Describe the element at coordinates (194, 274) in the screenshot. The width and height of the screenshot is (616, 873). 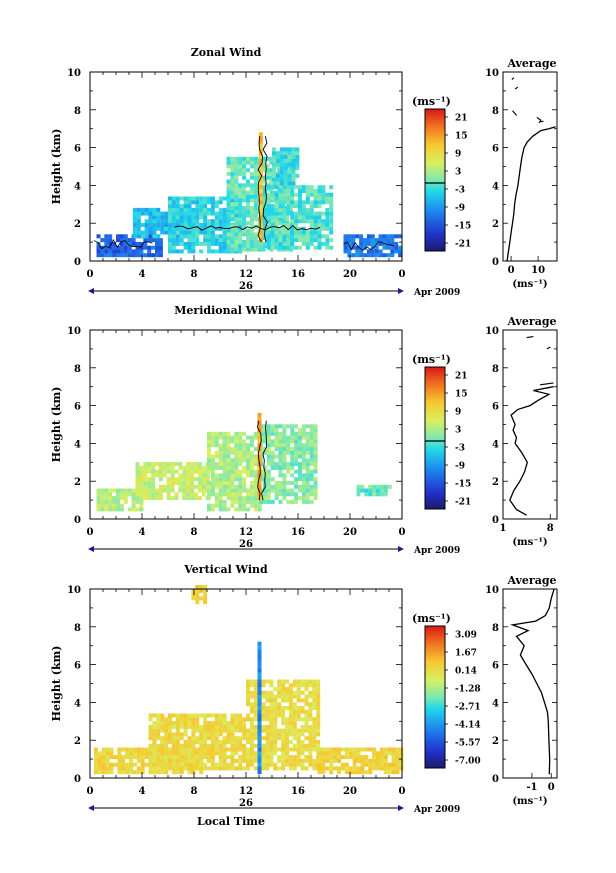
I see `x-tick-label: 8` at that location.